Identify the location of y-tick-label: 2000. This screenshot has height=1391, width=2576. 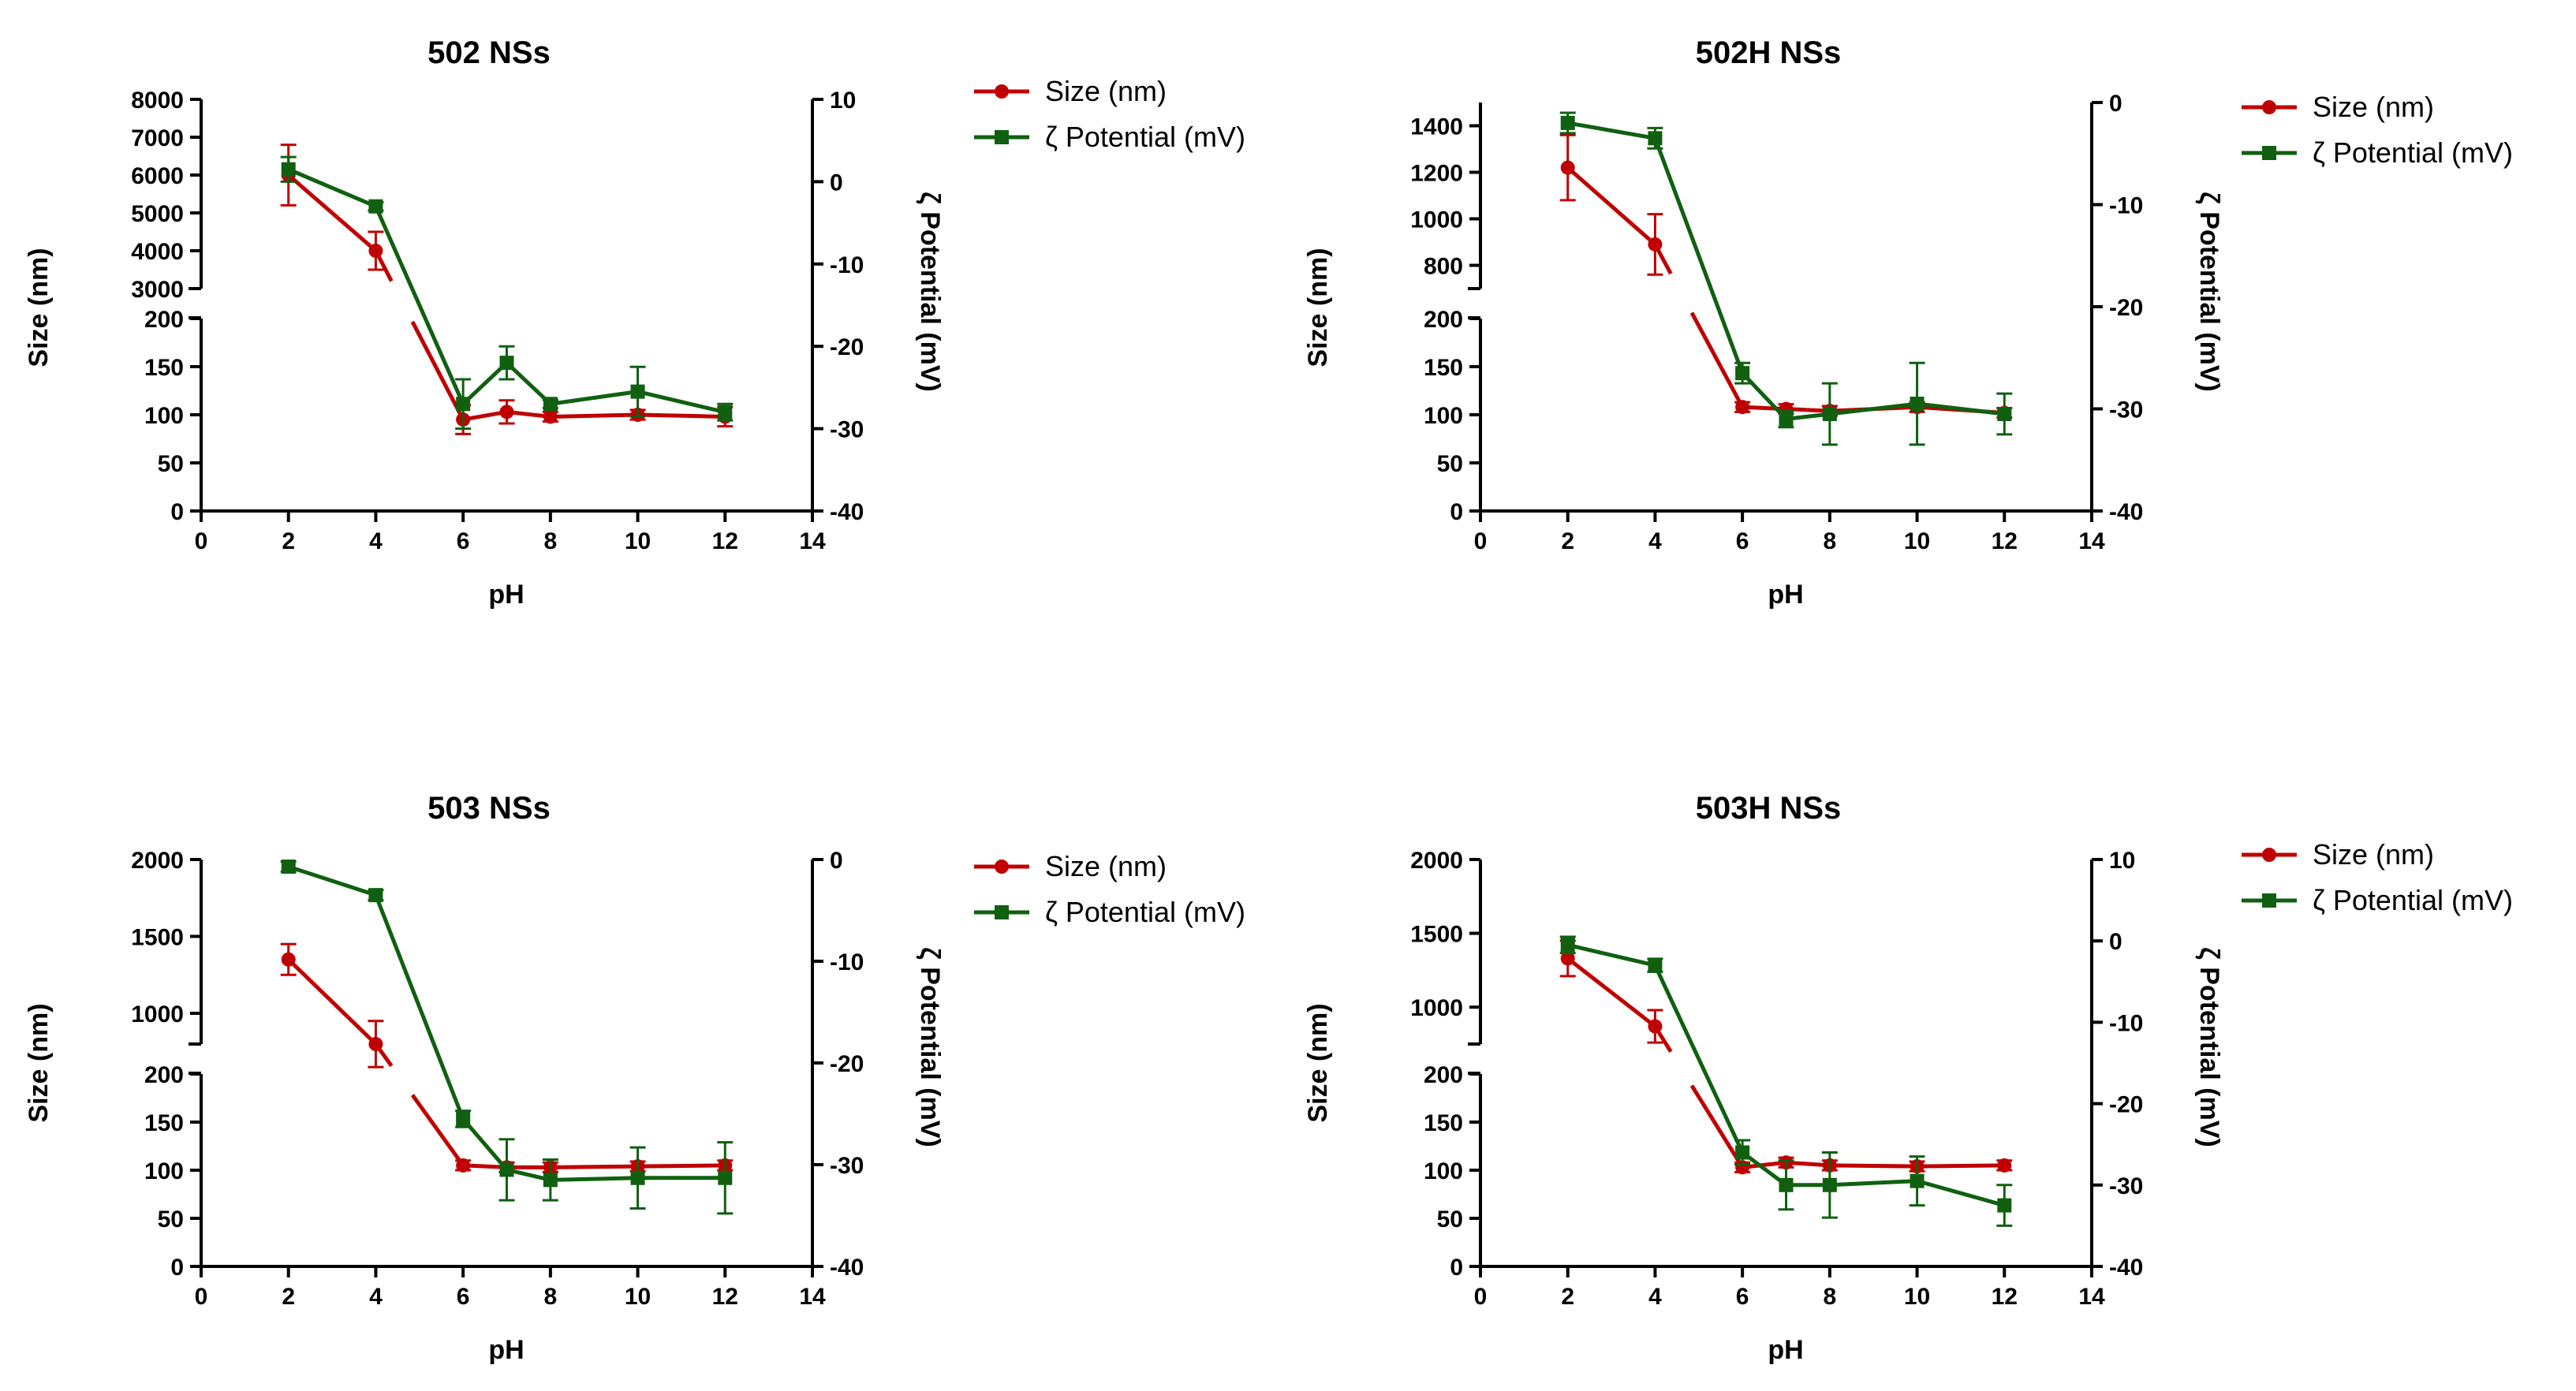
(157, 861).